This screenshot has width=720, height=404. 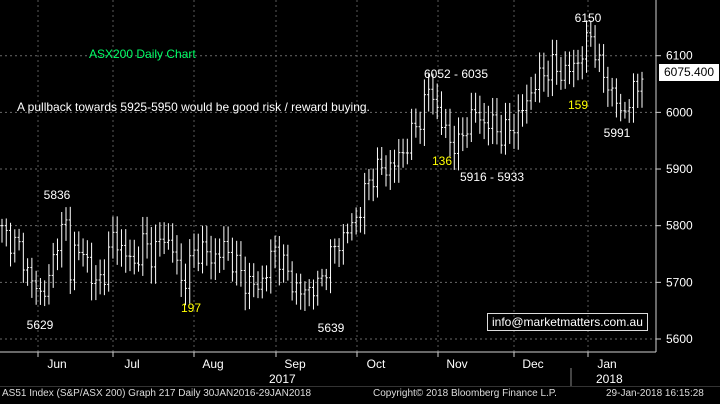 I want to click on footer-date: 29-Jan-2018 16:15:28, so click(x=655, y=393).